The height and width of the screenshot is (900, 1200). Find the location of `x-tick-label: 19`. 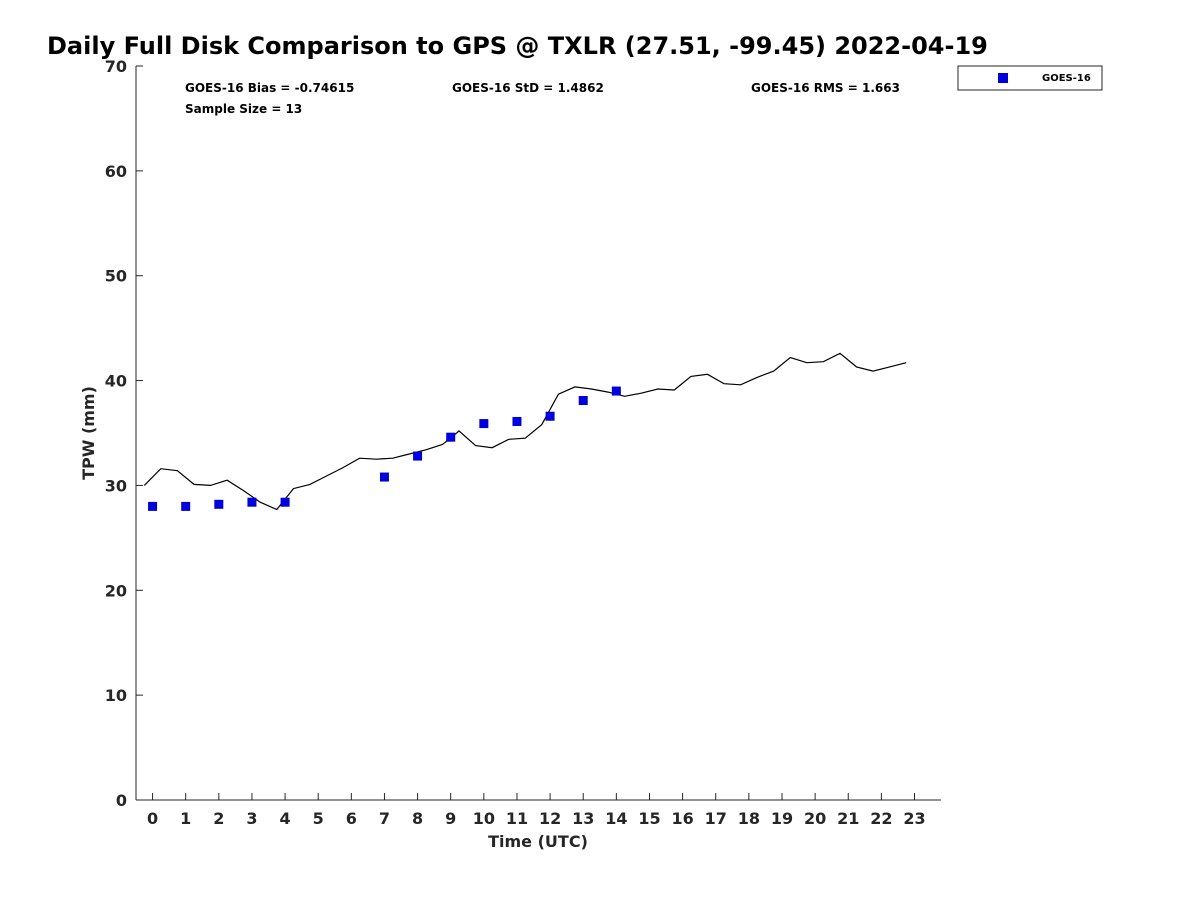

x-tick-label: 19 is located at coordinates (782, 818).